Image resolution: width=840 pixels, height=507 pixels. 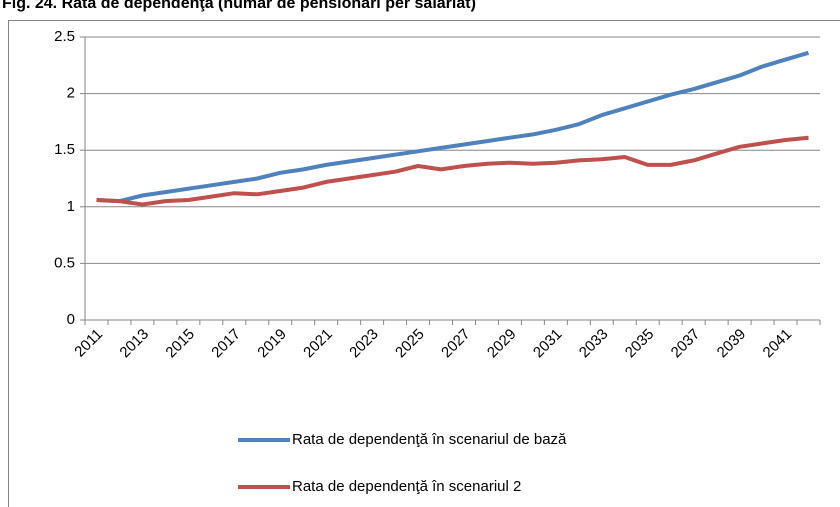 What do you see at coordinates (640, 344) in the screenshot?
I see `x-tick-label: 2035` at bounding box center [640, 344].